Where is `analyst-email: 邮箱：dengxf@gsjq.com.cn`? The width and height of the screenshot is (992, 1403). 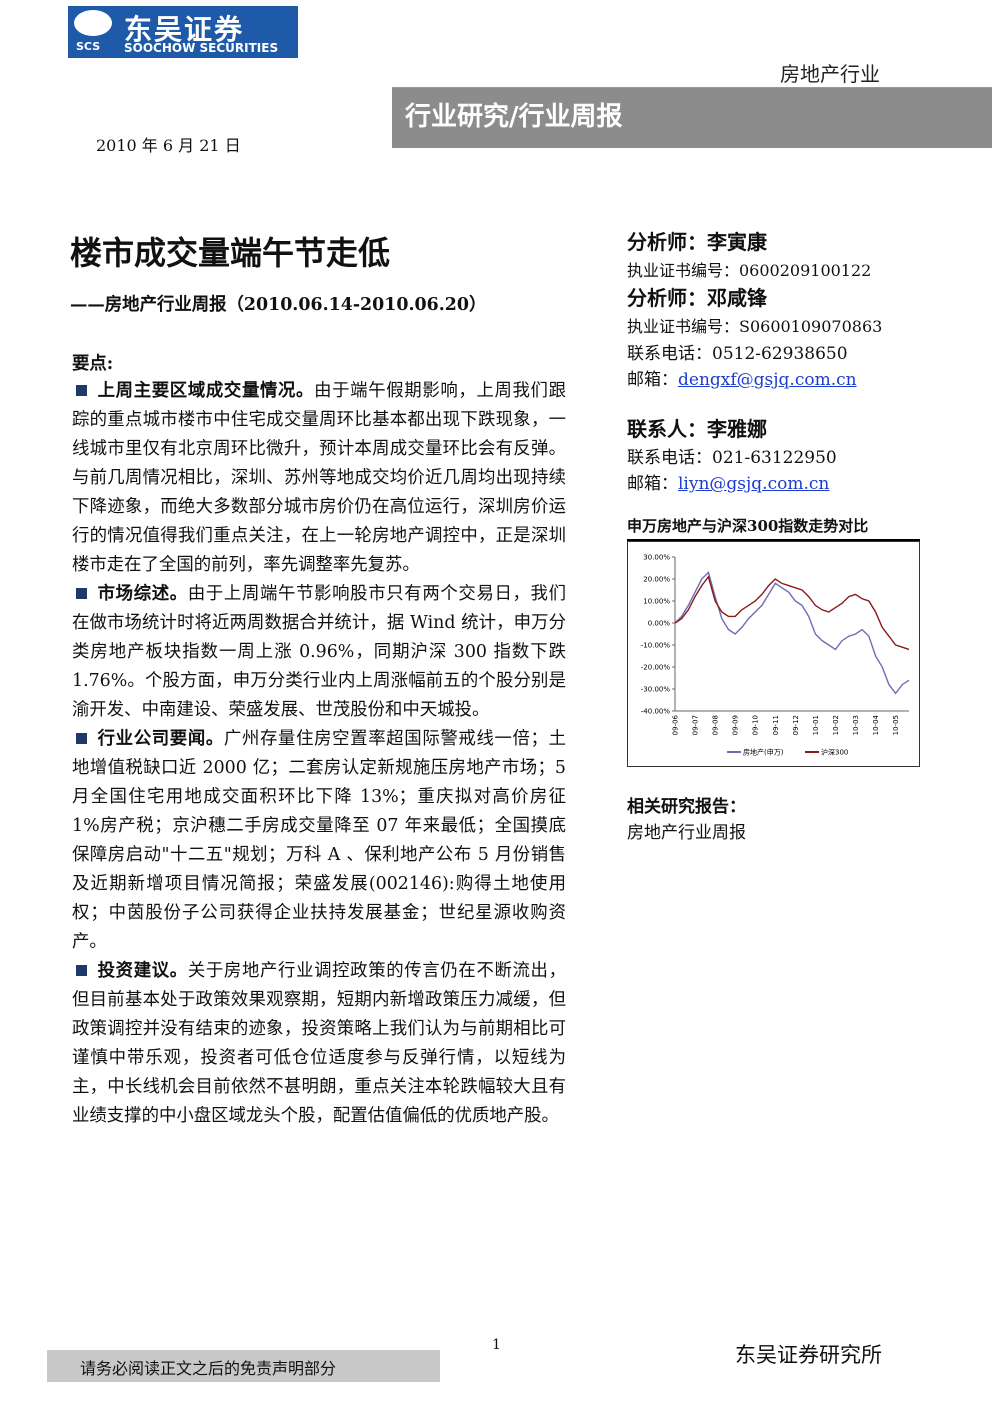 analyst-email: 邮箱：dengxf@gsjq.com.cn is located at coordinates (742, 377).